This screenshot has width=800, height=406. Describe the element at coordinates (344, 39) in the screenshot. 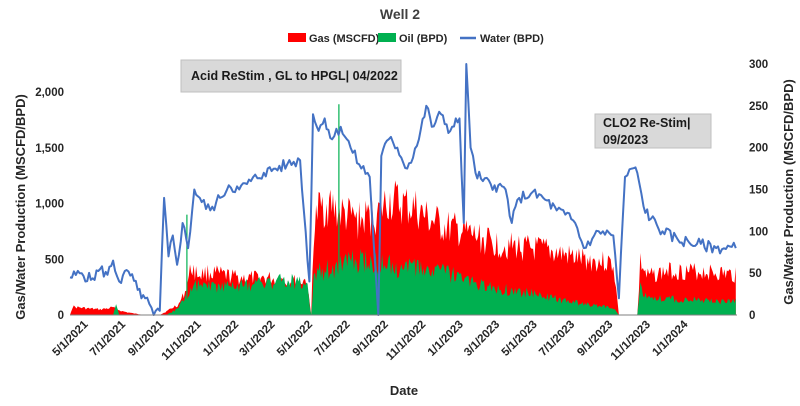

I see `legend-gas-label: Gas (MSCFD)` at that location.